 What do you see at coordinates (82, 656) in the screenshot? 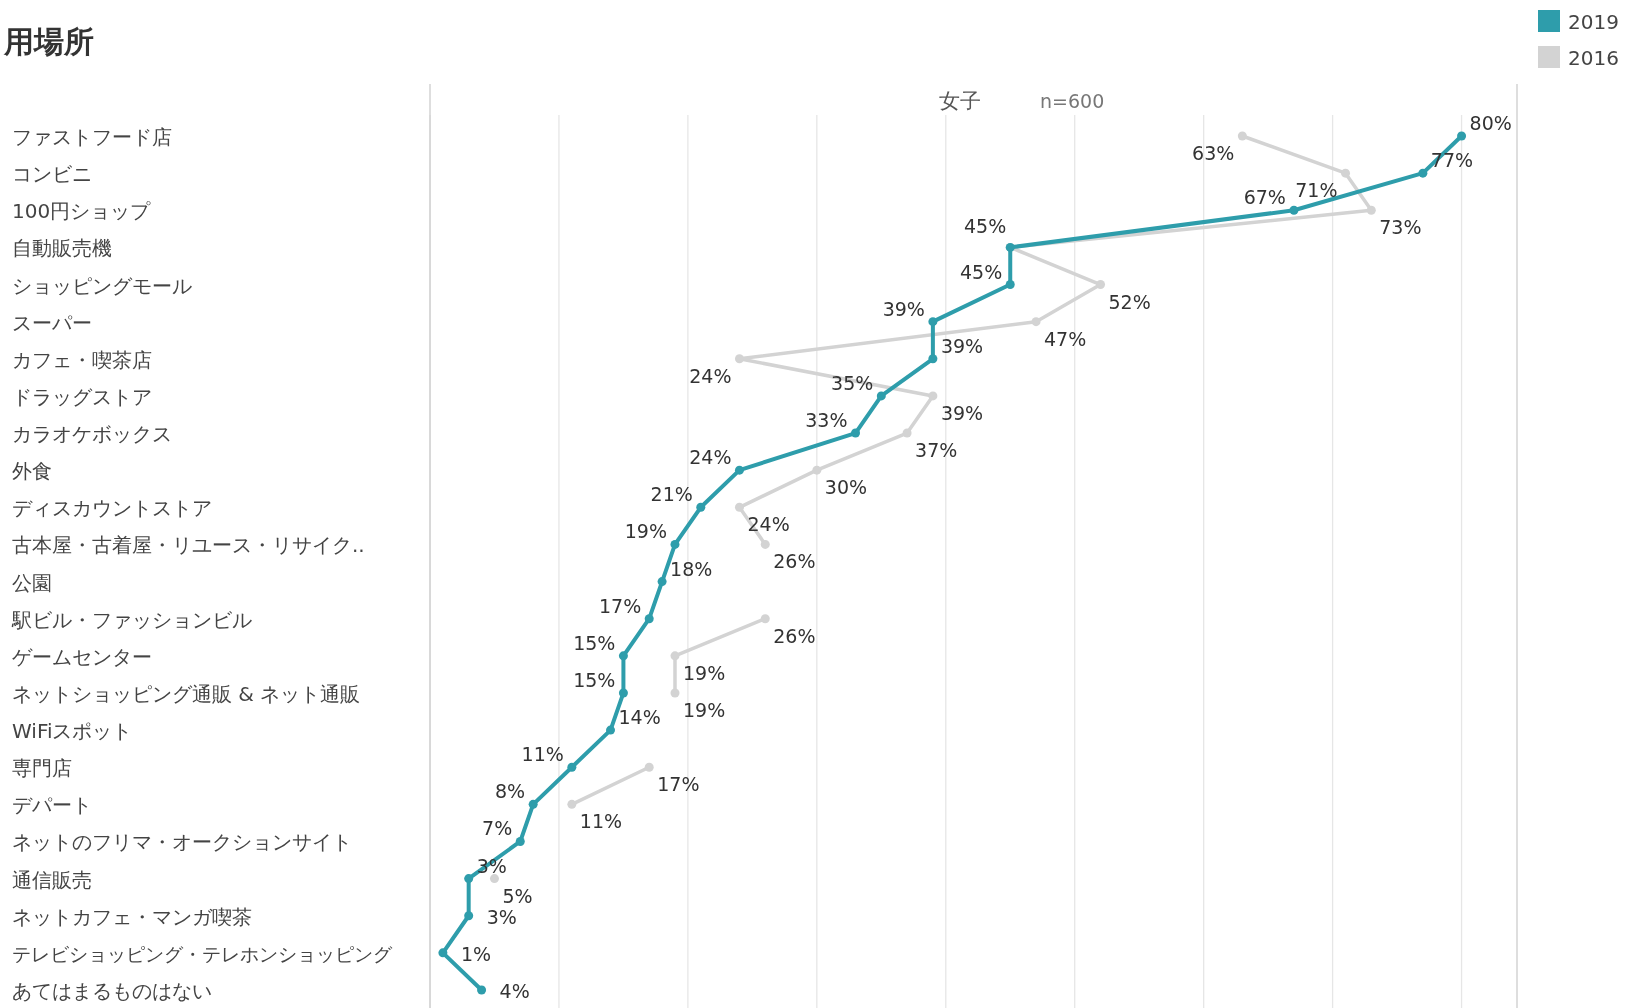
I see `y-tick-label: ゲームセンター` at bounding box center [82, 656].